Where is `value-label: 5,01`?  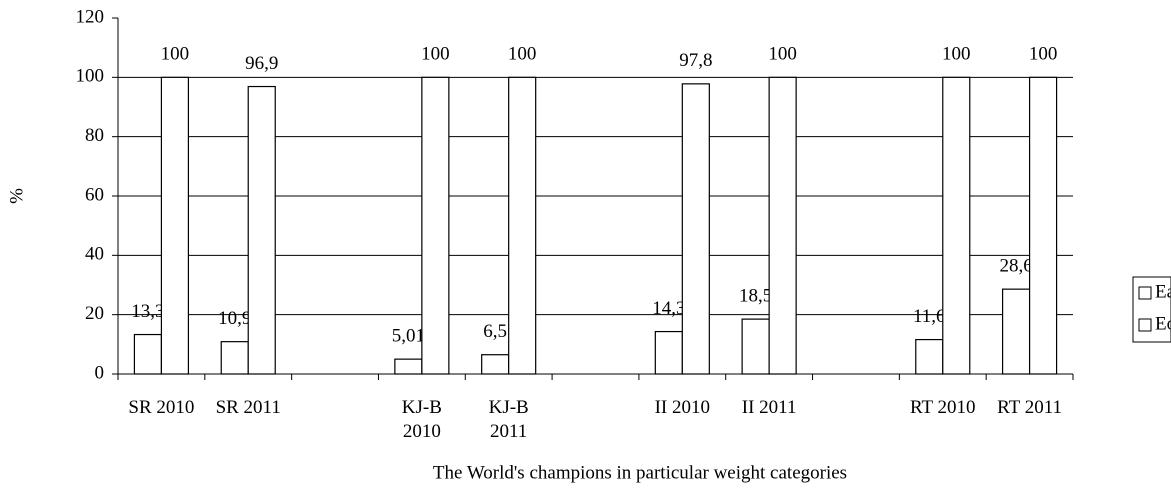
value-label: 5,01 is located at coordinates (408, 335).